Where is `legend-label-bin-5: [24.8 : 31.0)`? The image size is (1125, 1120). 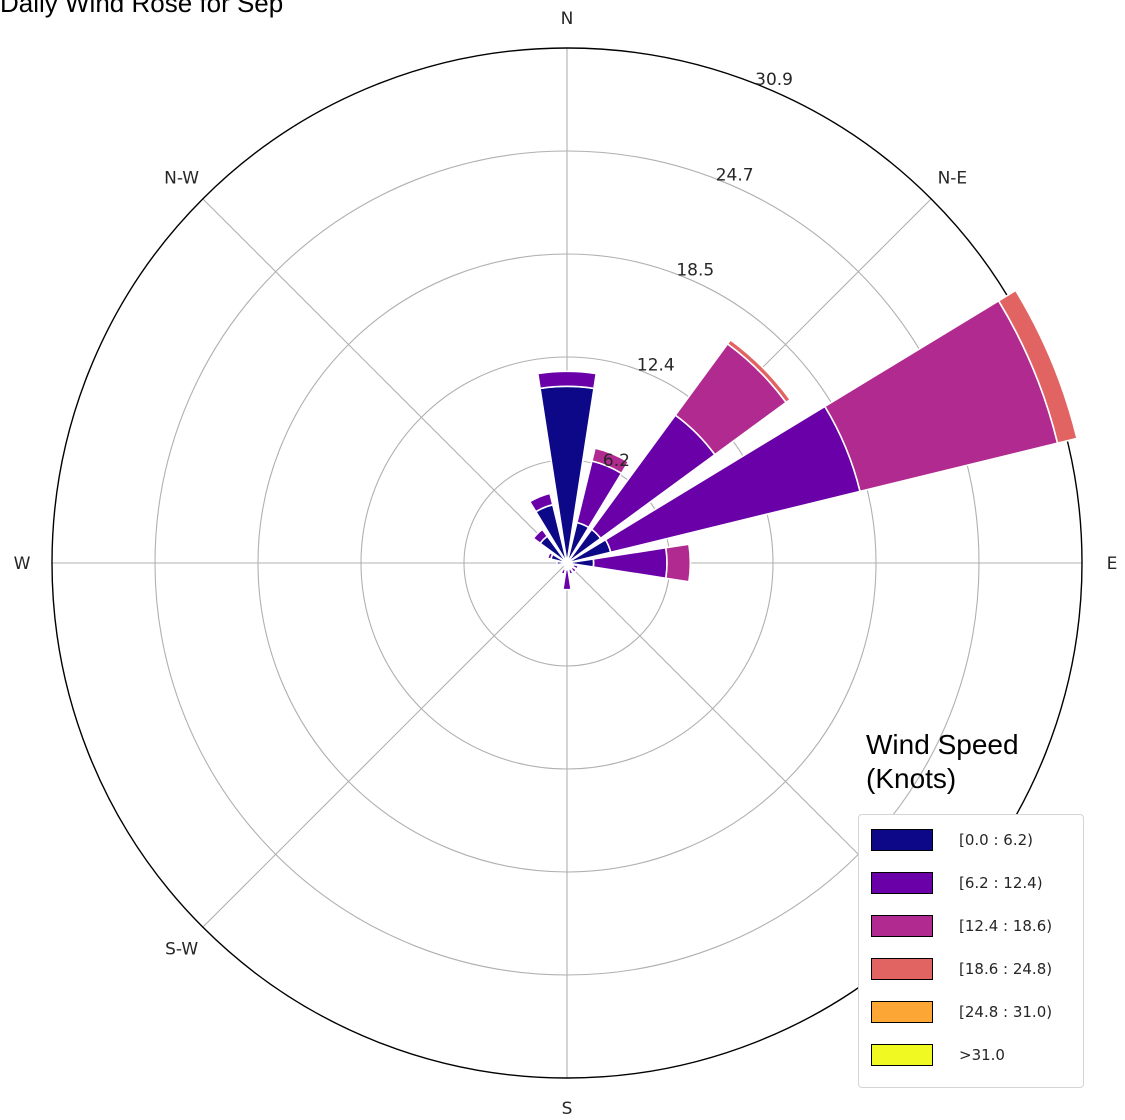
legend-label-bin-5: [24.8 : 31.0) is located at coordinates (1006, 1012).